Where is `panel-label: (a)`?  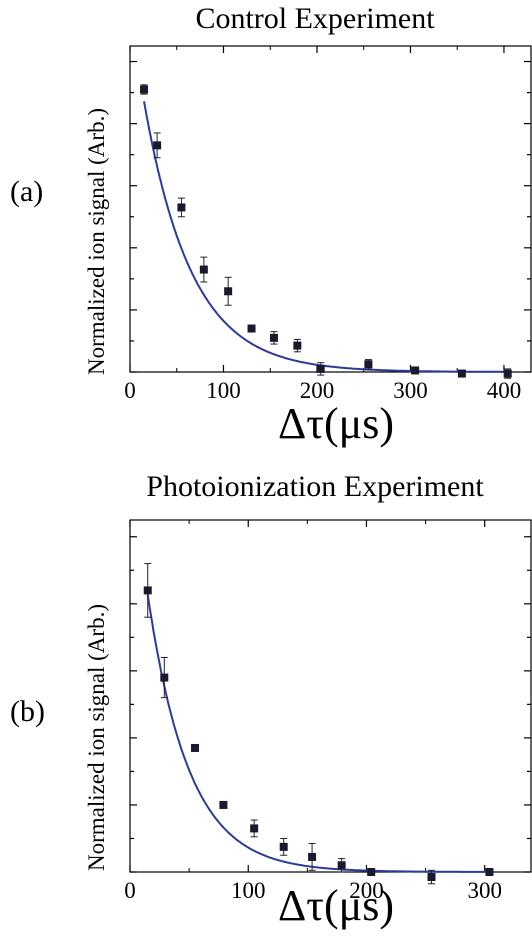
panel-label: (a) is located at coordinates (27, 191).